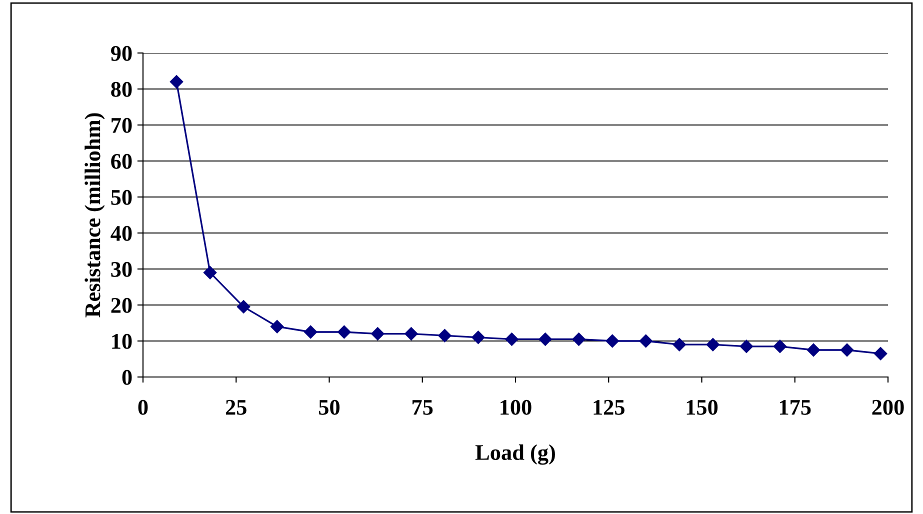 Image resolution: width=923 pixels, height=514 pixels. I want to click on x-tick-label: 25, so click(236, 407).